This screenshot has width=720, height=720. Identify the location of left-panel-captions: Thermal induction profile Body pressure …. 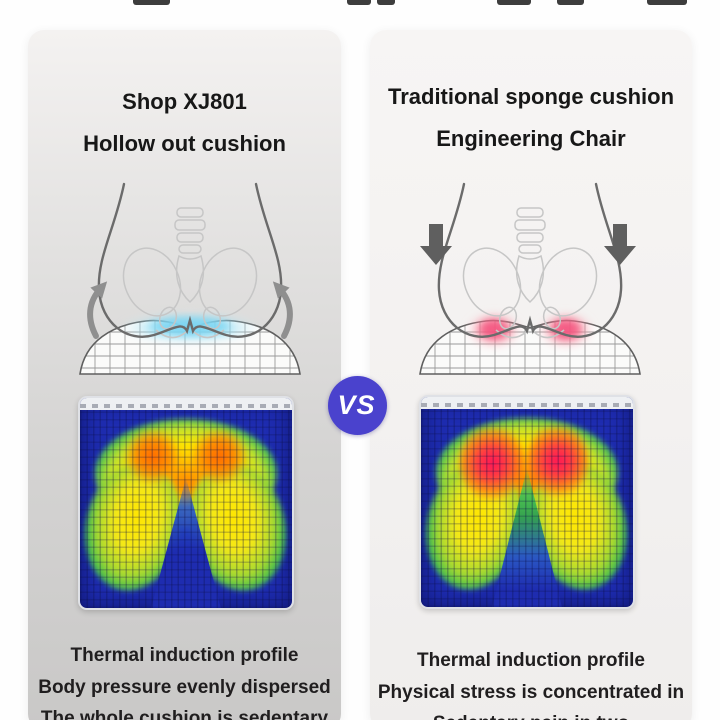
(184, 680).